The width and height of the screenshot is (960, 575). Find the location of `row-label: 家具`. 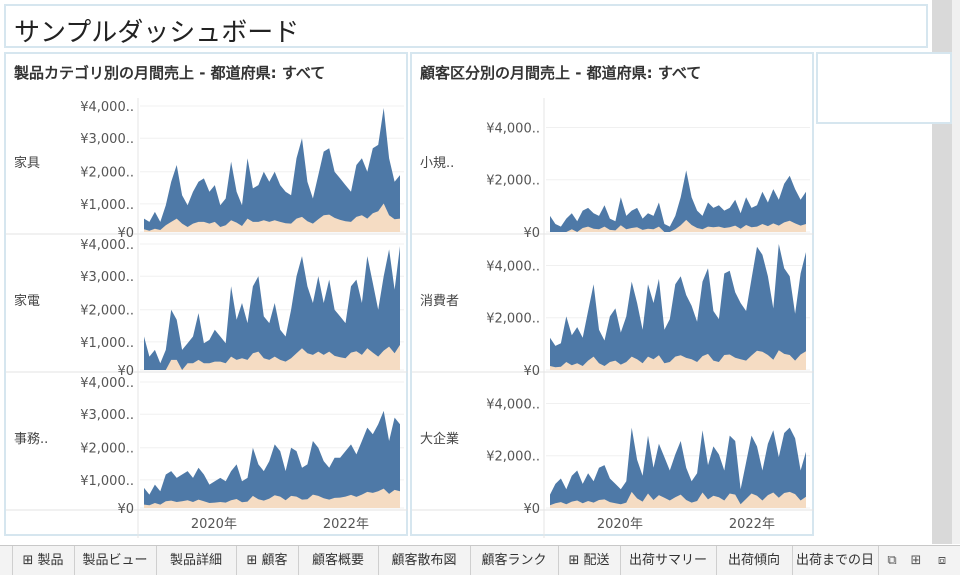

row-label: 家具 is located at coordinates (27, 163).